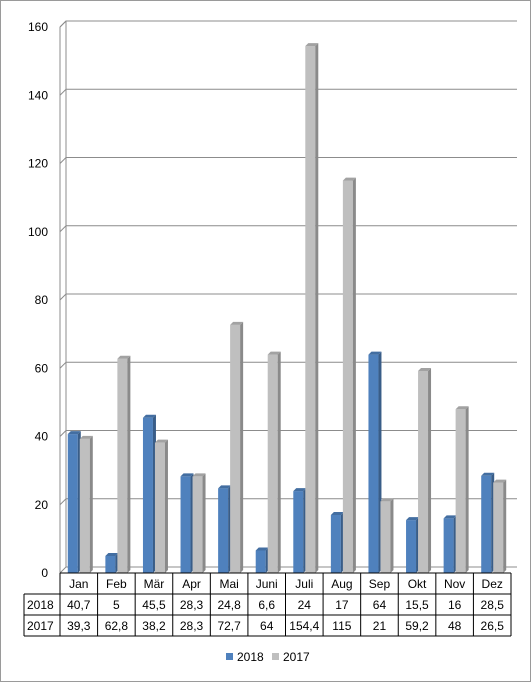 This screenshot has width=531, height=686. I want to click on data-table-cell: 26,5, so click(493, 626).